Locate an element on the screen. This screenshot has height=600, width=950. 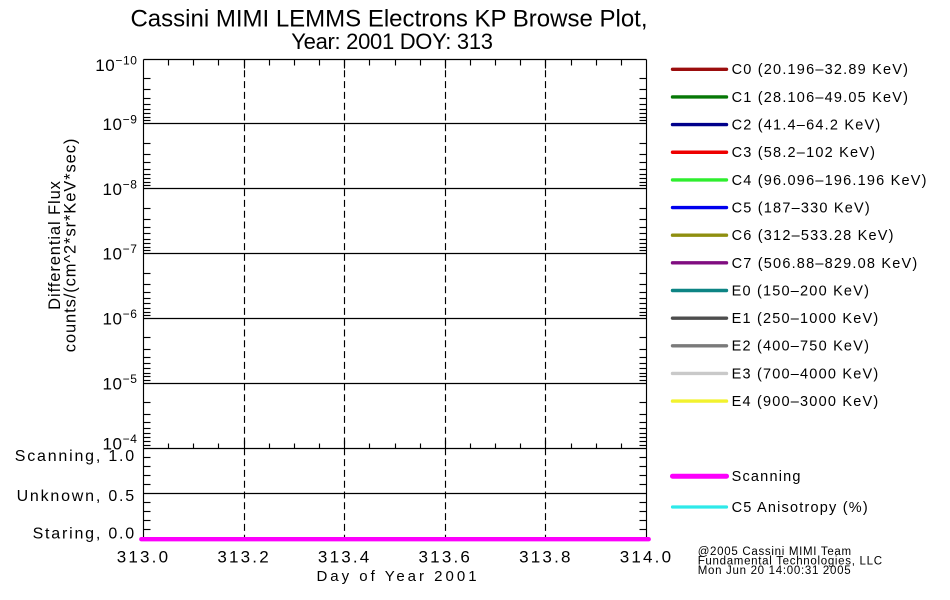
svg-text: E1 (250–1000 KeV) is located at coordinates (806, 319).